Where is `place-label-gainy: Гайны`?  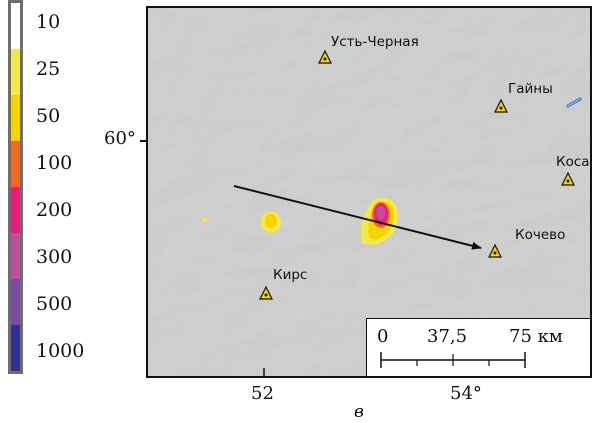
place-label-gainy: Гайны is located at coordinates (530, 89).